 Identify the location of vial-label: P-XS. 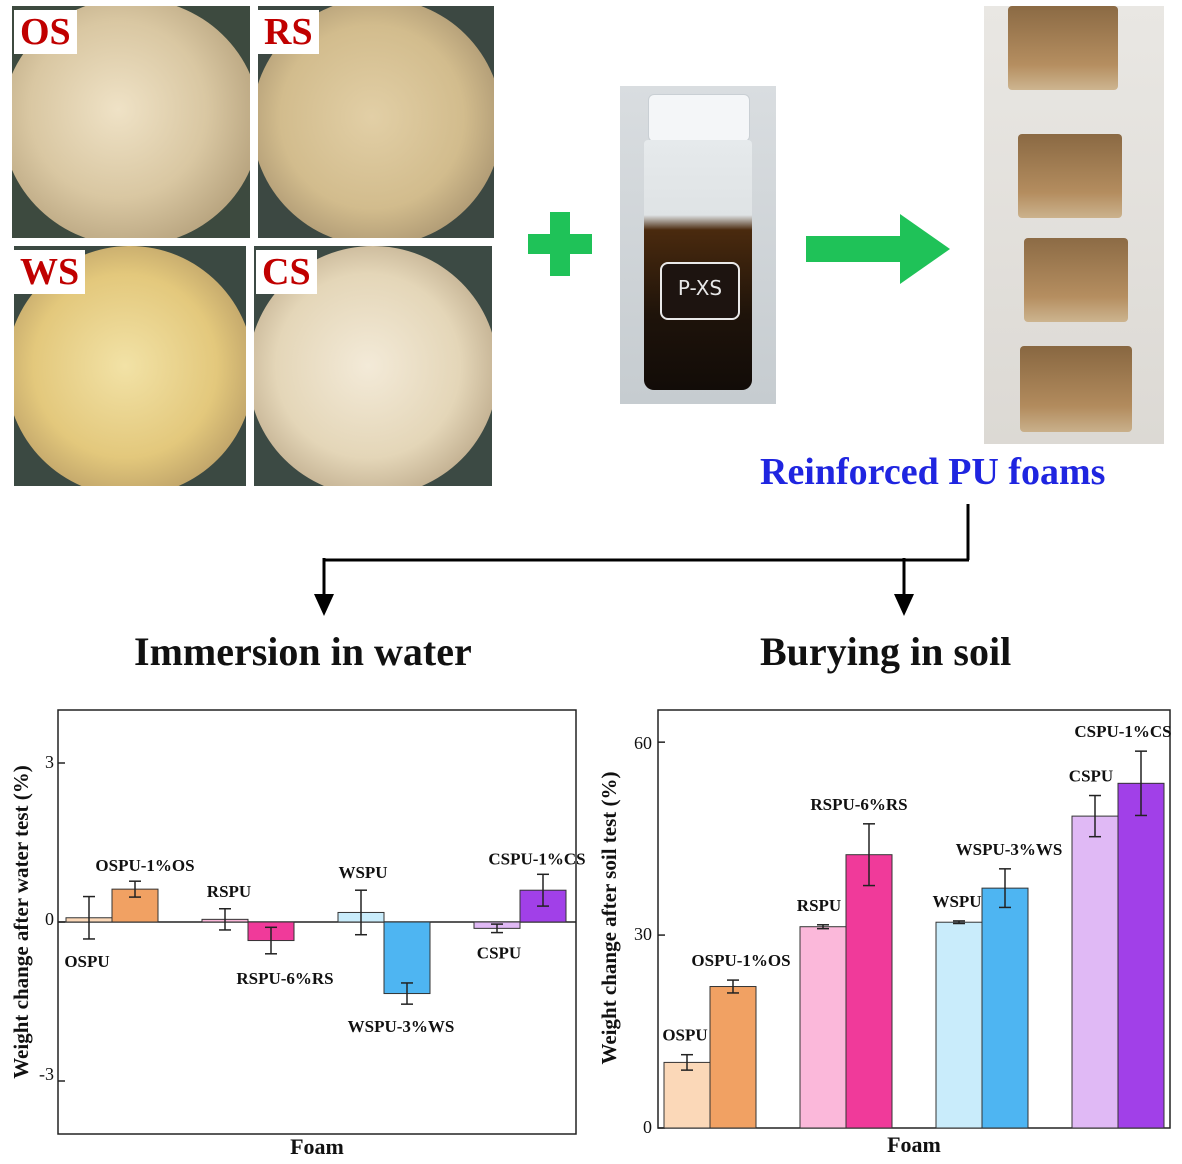
(700, 288).